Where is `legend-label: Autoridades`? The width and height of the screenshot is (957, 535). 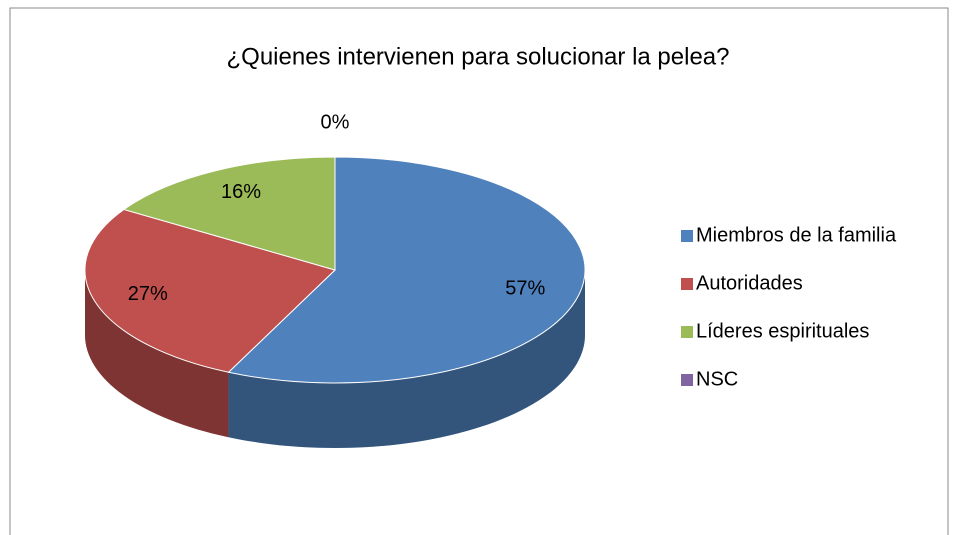
legend-label: Autoridades is located at coordinates (749, 283).